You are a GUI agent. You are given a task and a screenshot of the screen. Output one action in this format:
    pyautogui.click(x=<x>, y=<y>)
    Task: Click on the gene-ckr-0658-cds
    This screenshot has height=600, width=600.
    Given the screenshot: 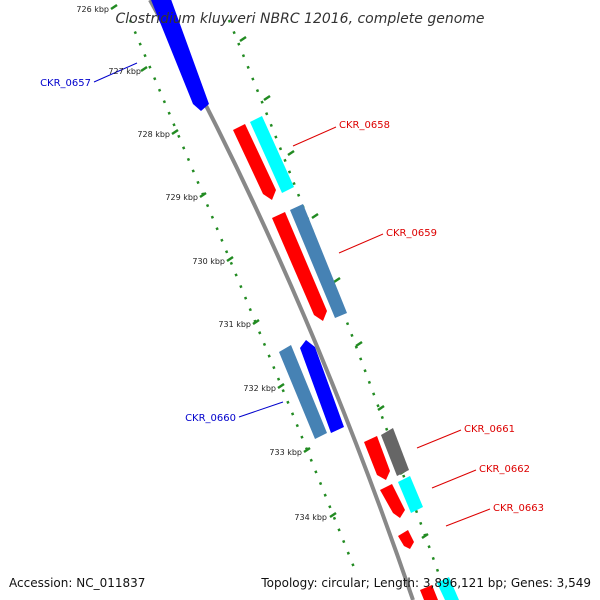 What is the action you would take?
    pyautogui.click(x=254, y=162)
    